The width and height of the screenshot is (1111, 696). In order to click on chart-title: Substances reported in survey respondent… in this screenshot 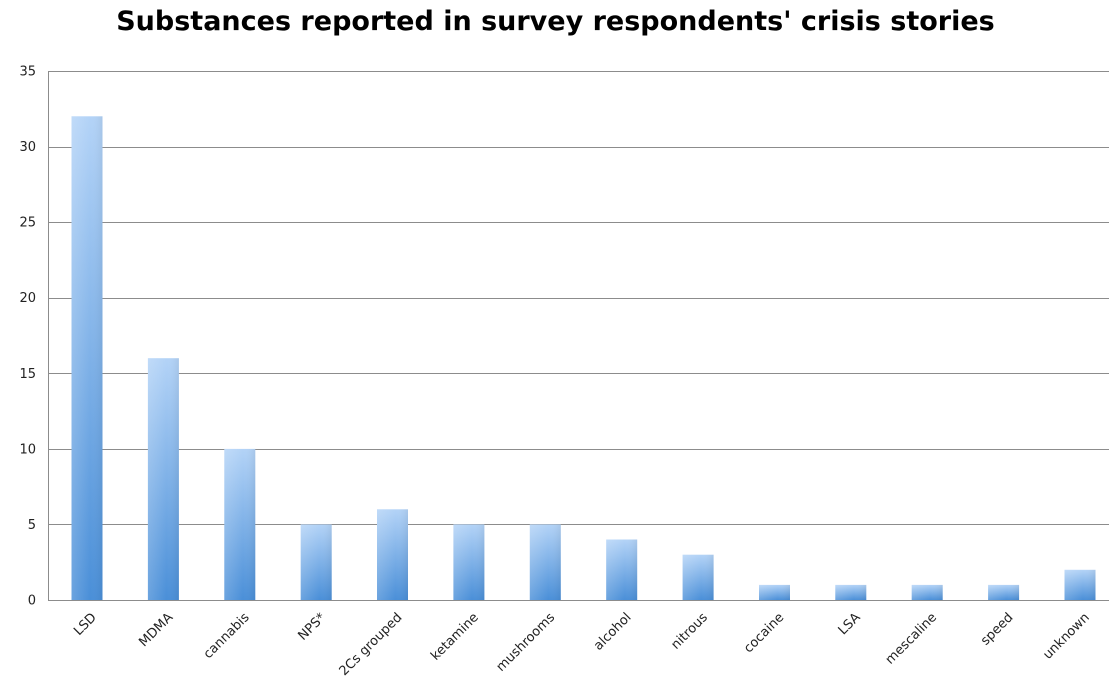, I will do `click(555, 21)`.